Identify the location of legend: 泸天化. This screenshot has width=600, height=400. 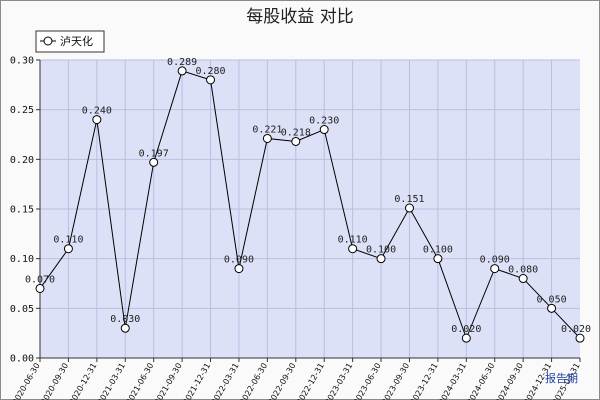
(70, 41).